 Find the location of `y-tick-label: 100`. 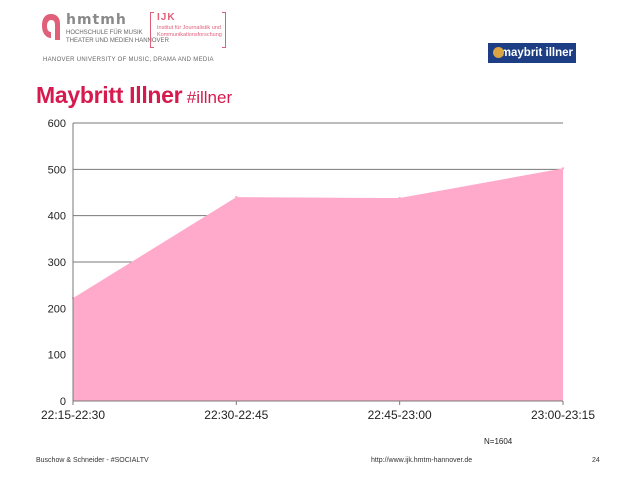

y-tick-label: 100 is located at coordinates (57, 356).